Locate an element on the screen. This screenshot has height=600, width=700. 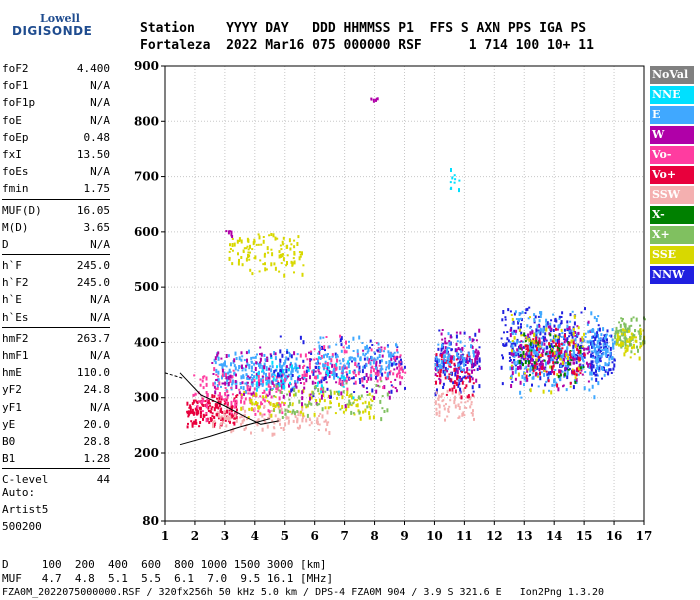
param-row: fxI 13.50 is located at coordinates (56, 154).